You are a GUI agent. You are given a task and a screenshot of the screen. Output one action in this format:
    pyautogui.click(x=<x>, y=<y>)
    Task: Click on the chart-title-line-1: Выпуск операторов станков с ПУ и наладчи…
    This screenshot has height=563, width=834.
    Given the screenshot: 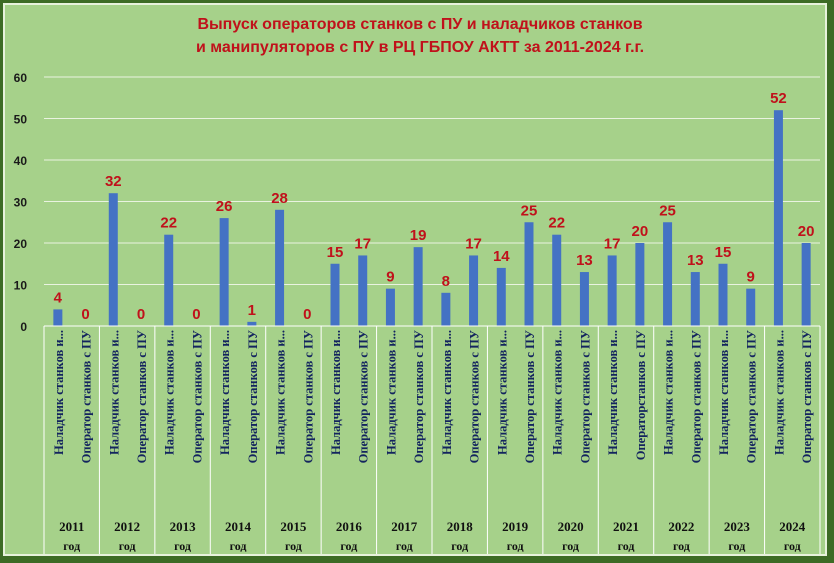 What is the action you would take?
    pyautogui.click(x=419, y=24)
    